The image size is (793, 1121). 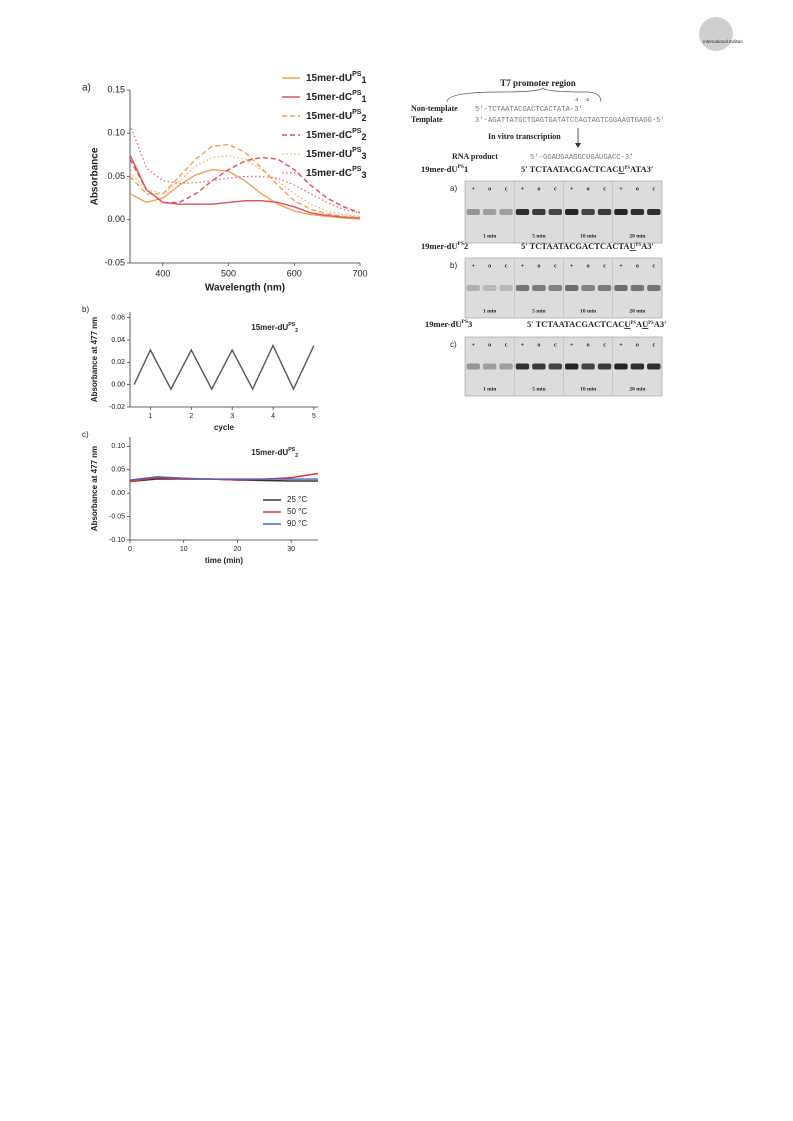 I want to click on legend-label: 25 °C, so click(x=297, y=499).